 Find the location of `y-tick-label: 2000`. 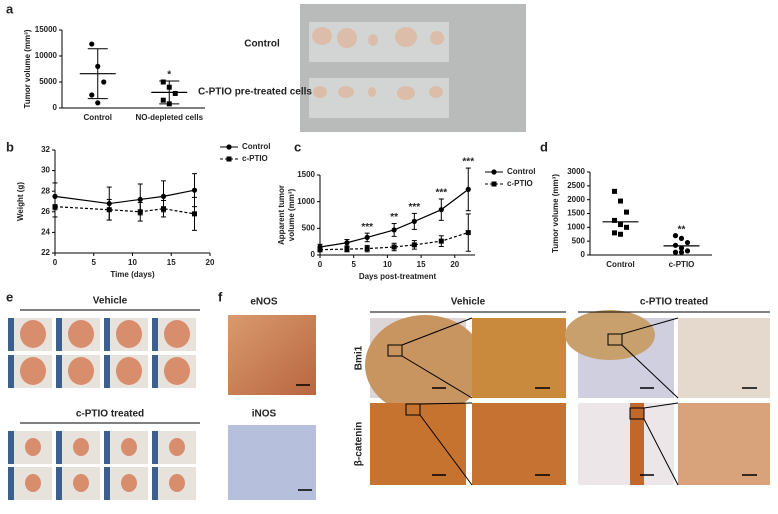

y-tick-label: 2000 is located at coordinates (576, 199).